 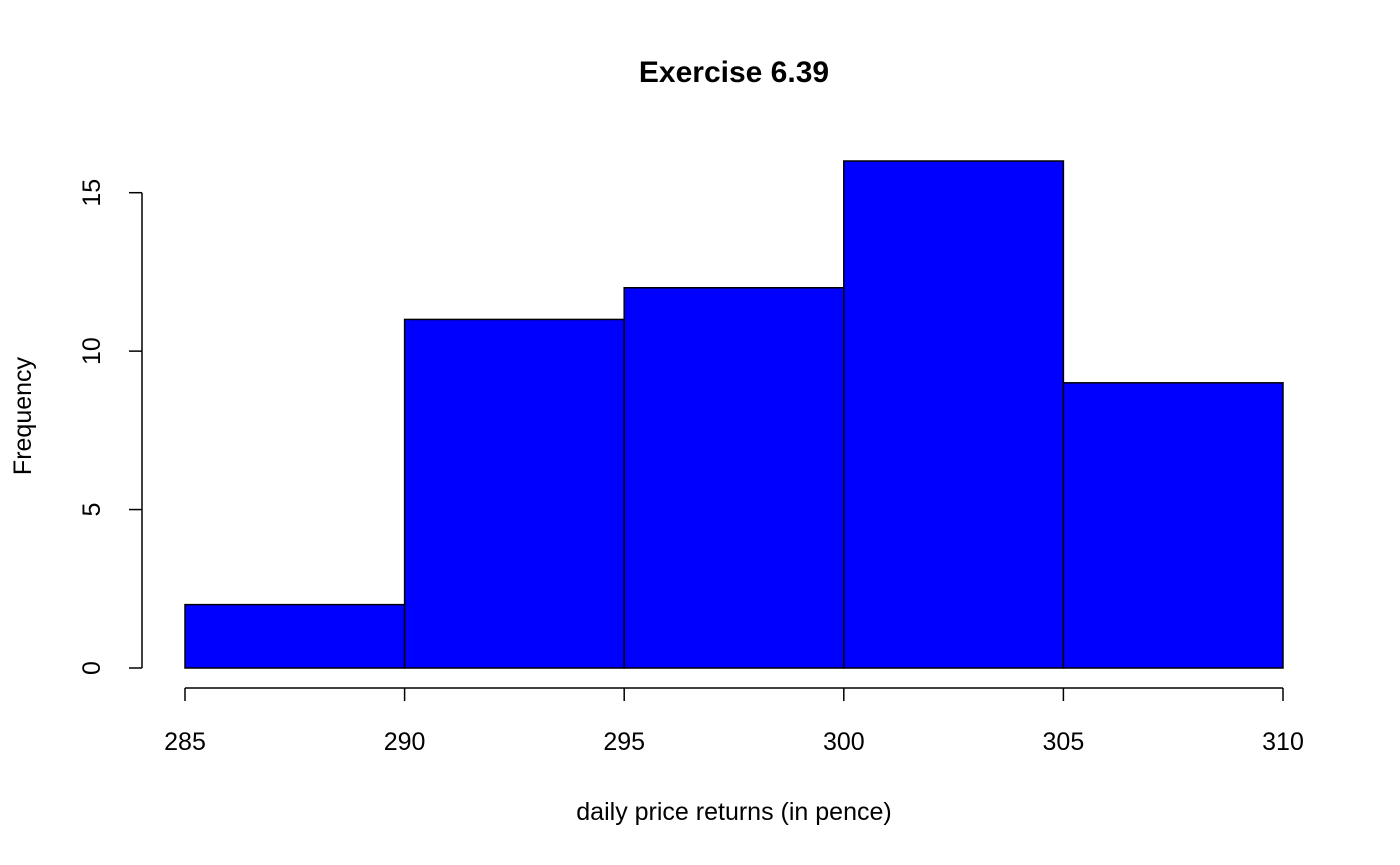 I want to click on y-tick-label-15: 15, so click(x=92, y=193).